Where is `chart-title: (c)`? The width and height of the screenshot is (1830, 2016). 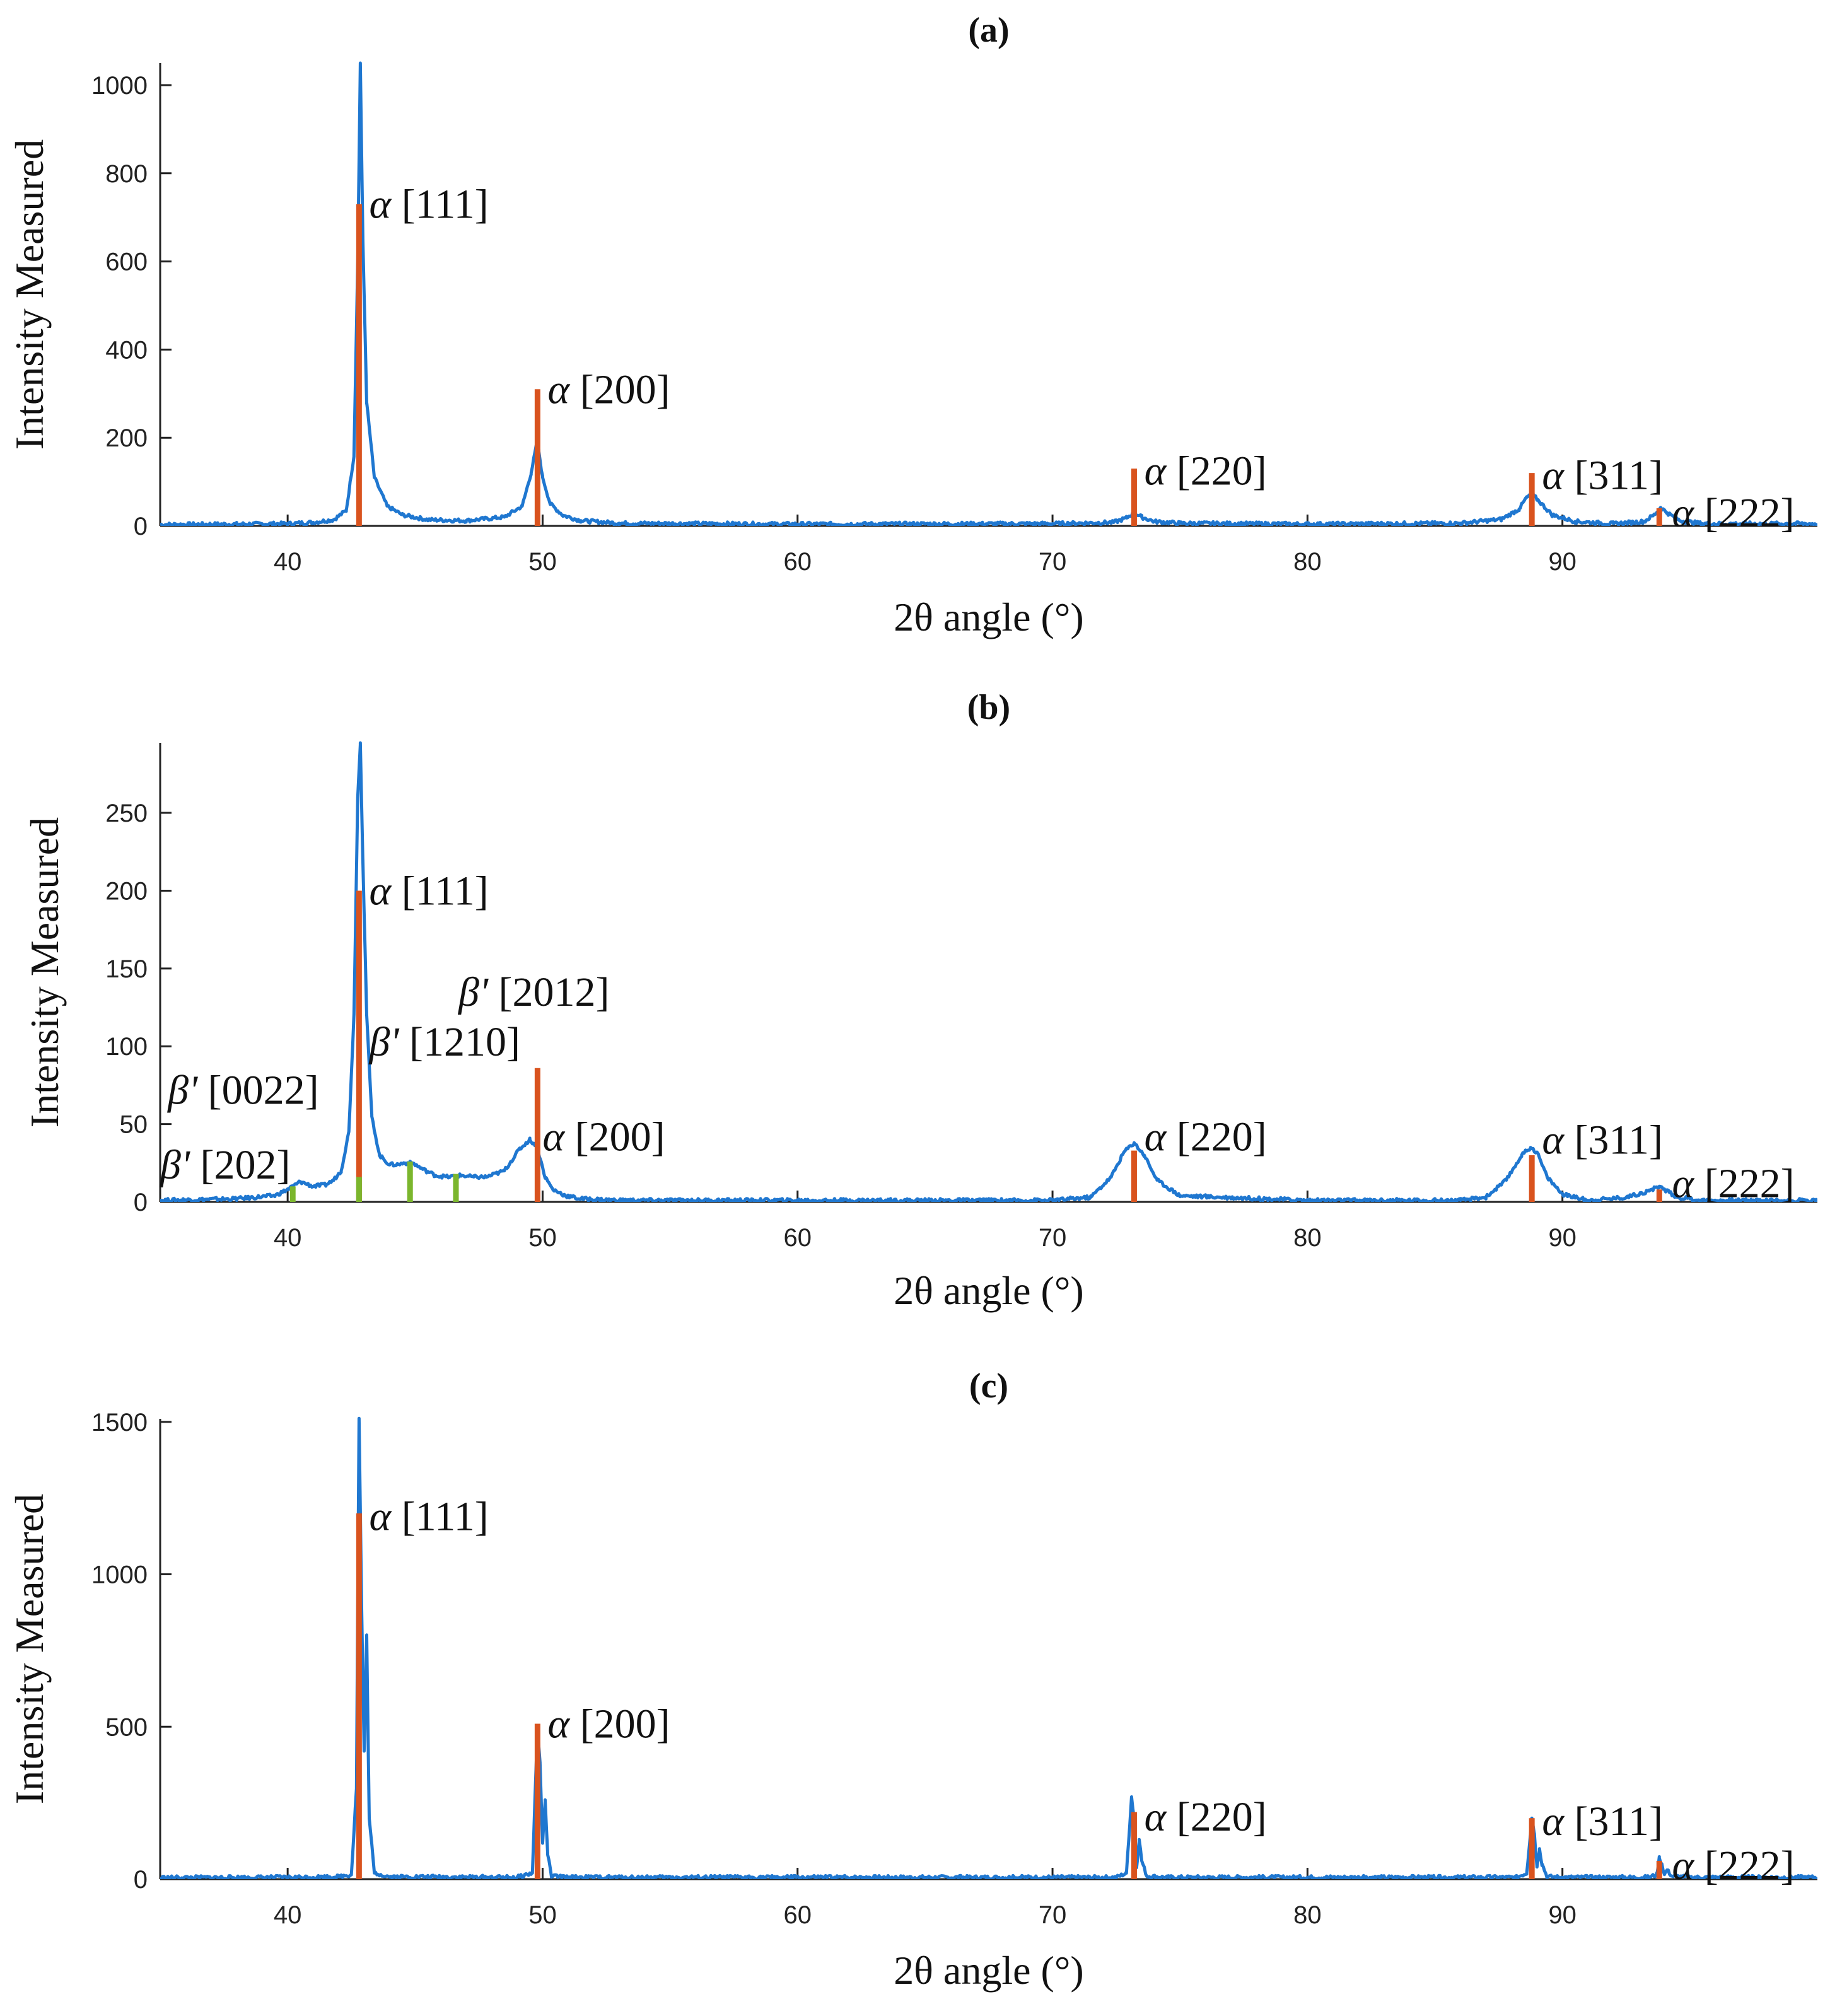
chart-title: (c) is located at coordinates (988, 1386).